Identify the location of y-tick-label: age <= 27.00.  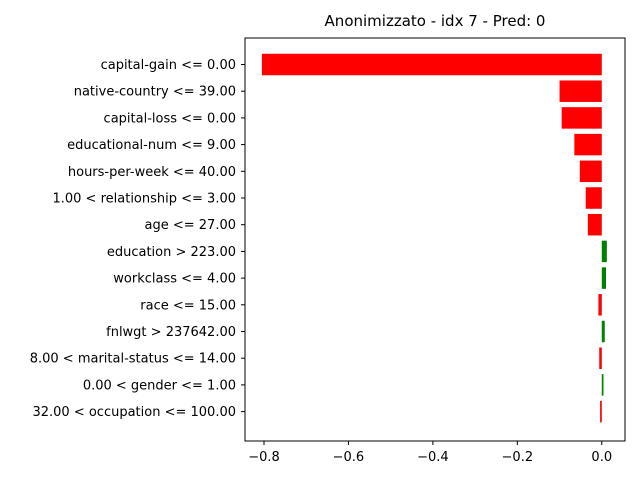
(190, 225).